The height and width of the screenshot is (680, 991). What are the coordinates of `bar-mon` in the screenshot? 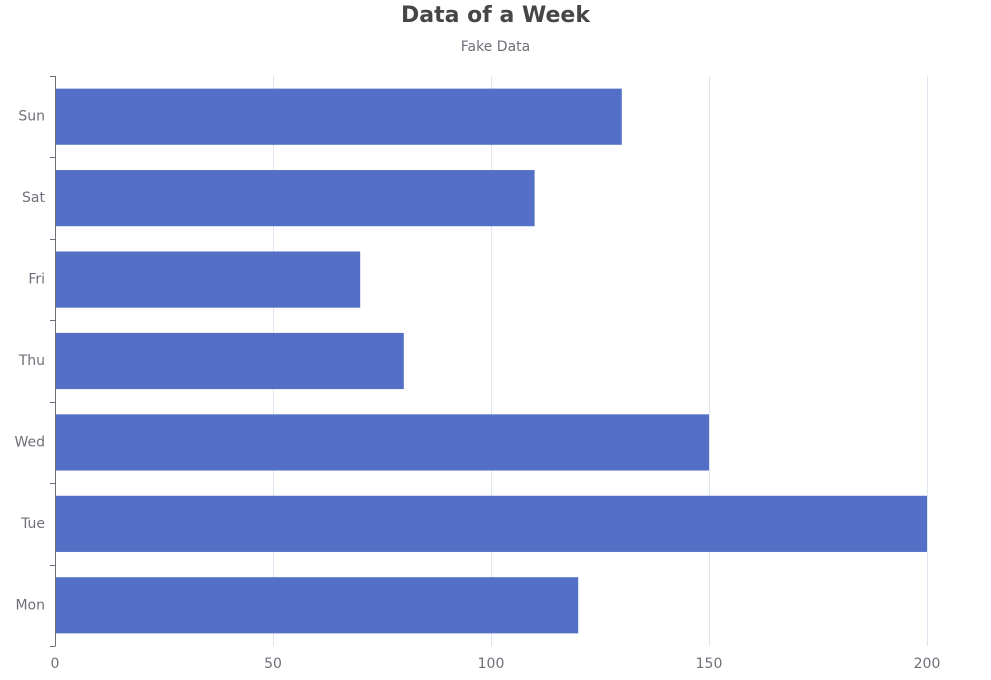 It's located at (317, 605).